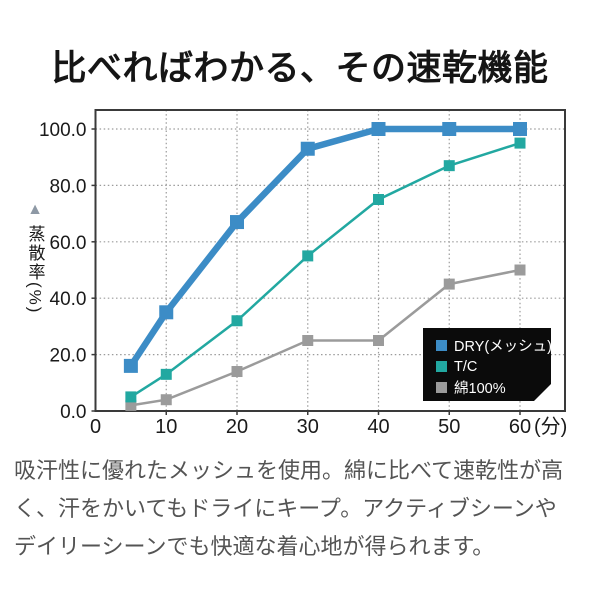 Image resolution: width=600 pixels, height=600 pixels. What do you see at coordinates (166, 427) in the screenshot?
I see `x-tick-label: 10` at bounding box center [166, 427].